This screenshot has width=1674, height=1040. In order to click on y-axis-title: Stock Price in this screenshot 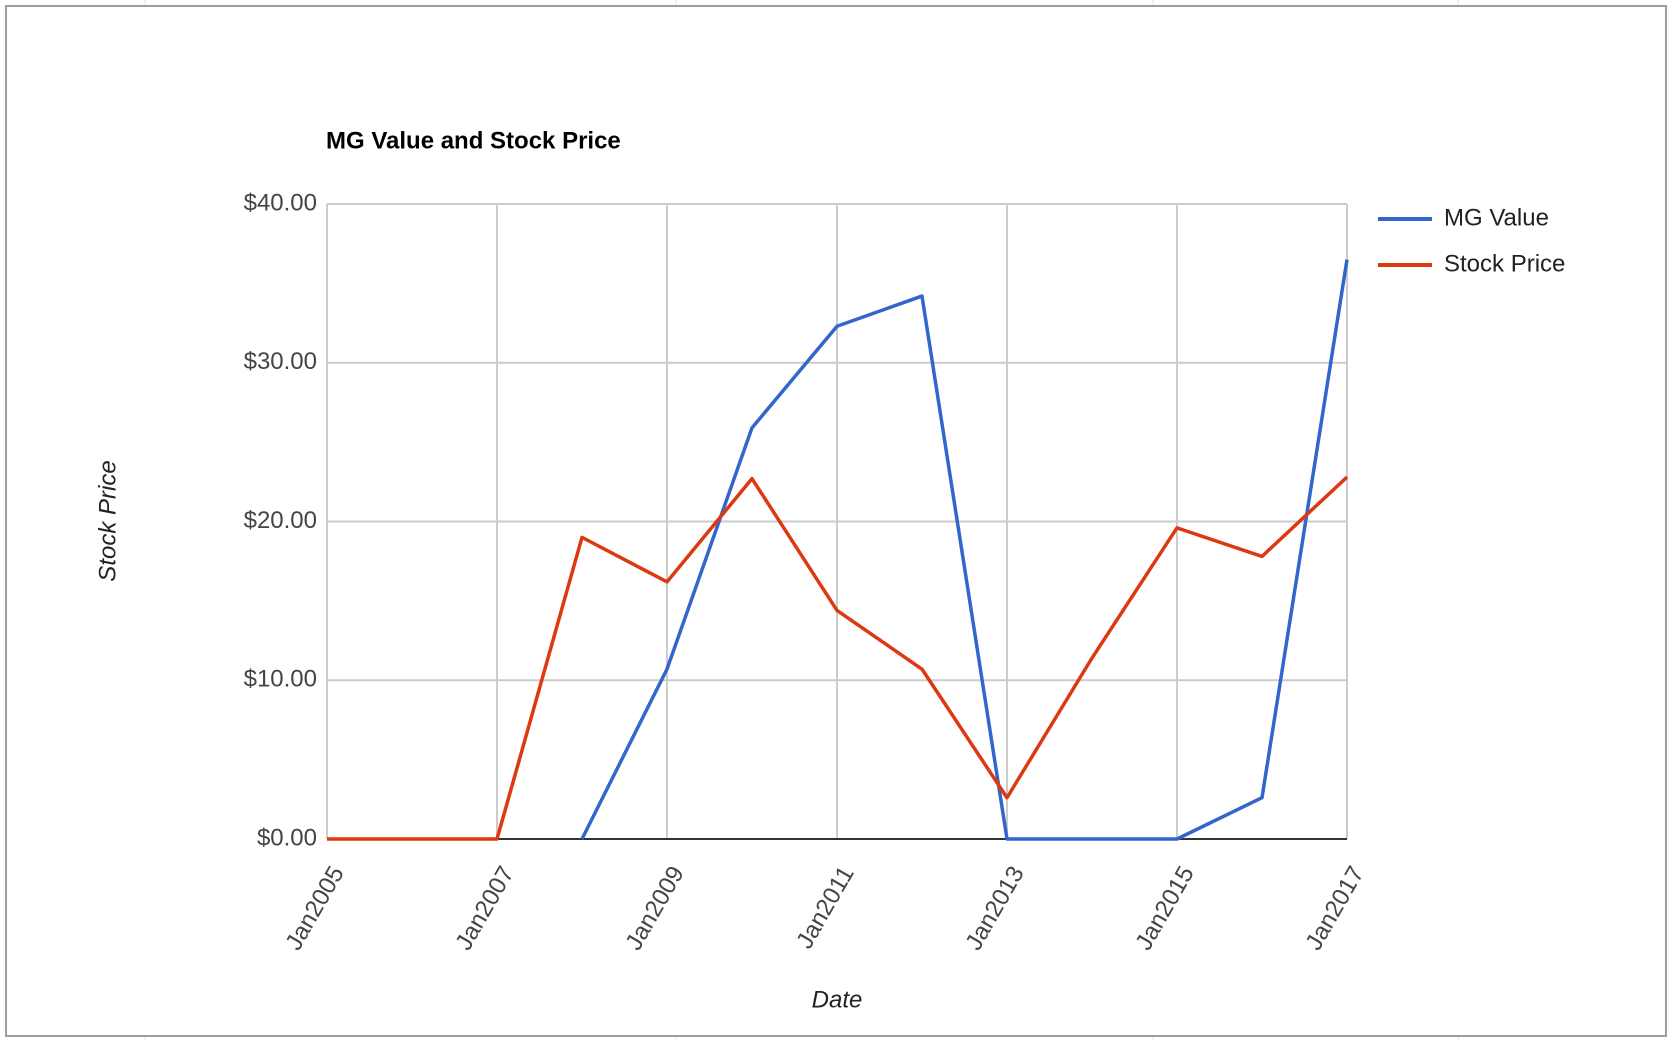, I will do `click(107, 520)`.